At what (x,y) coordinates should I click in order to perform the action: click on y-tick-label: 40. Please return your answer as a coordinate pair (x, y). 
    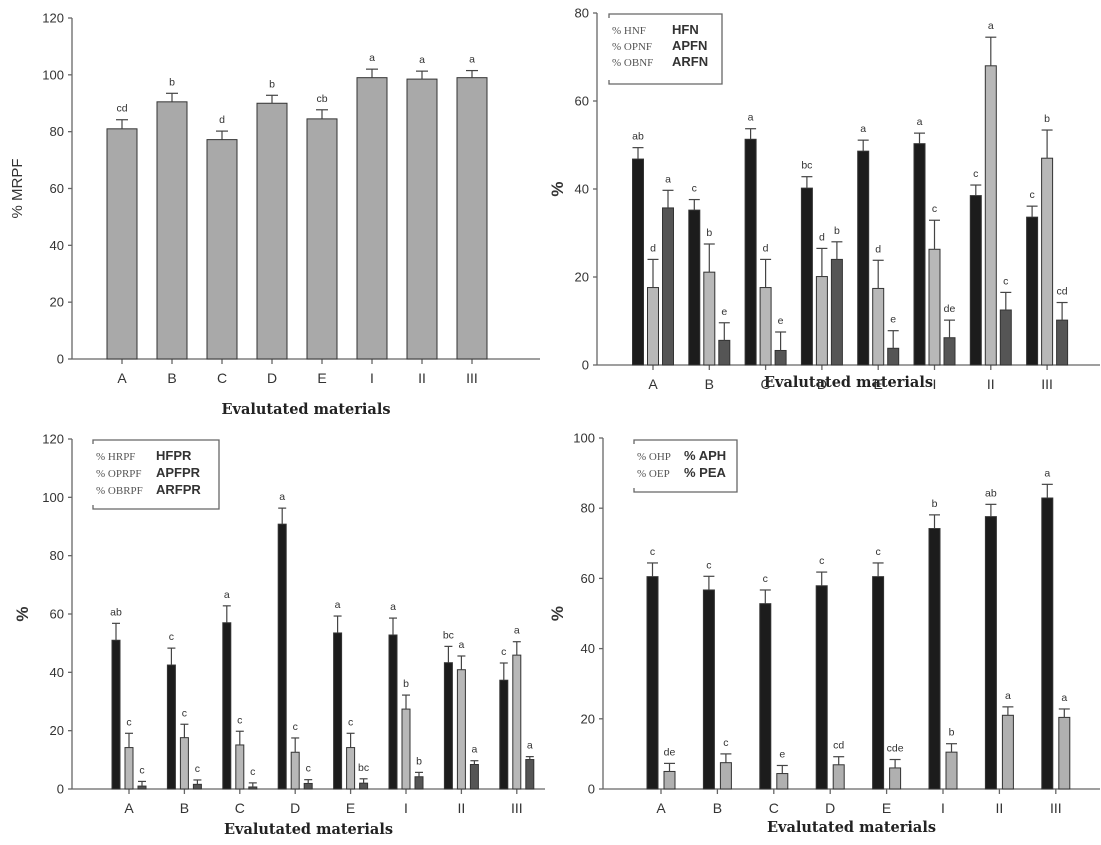
    Looking at the image, I should click on (582, 189).